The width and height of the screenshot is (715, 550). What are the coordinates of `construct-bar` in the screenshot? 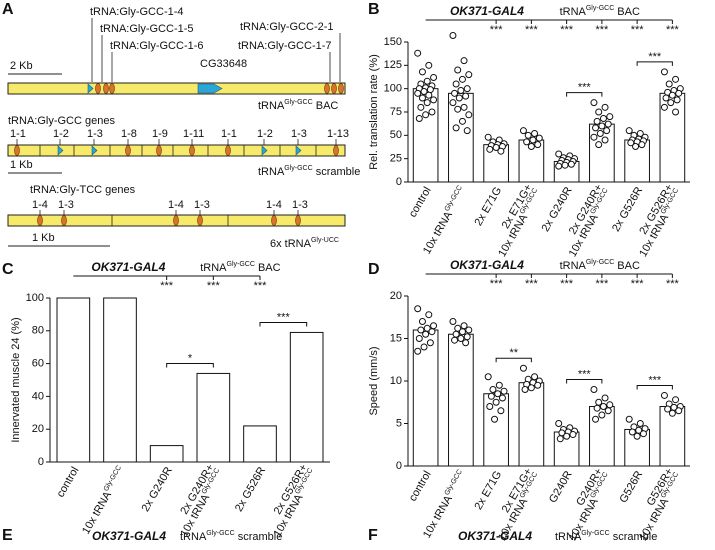 It's located at (176, 88).